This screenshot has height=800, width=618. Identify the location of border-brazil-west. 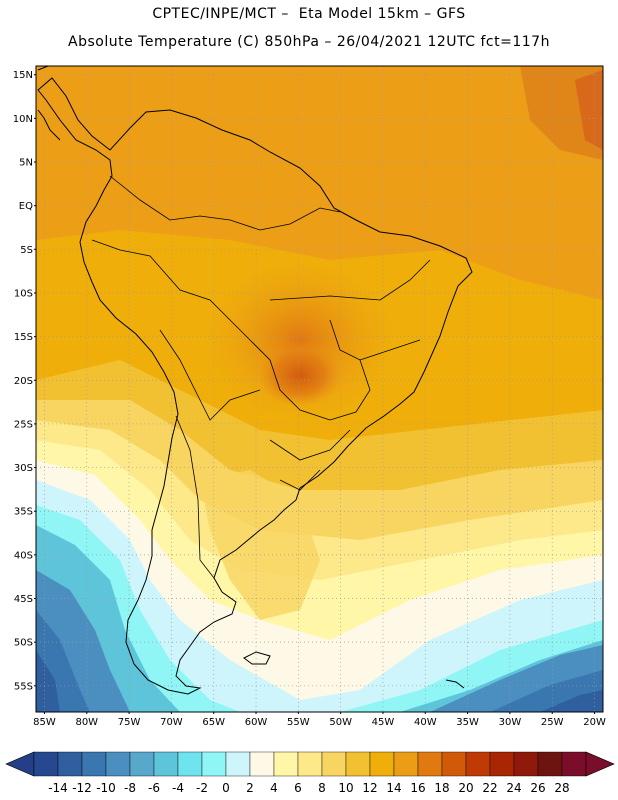
(231, 330).